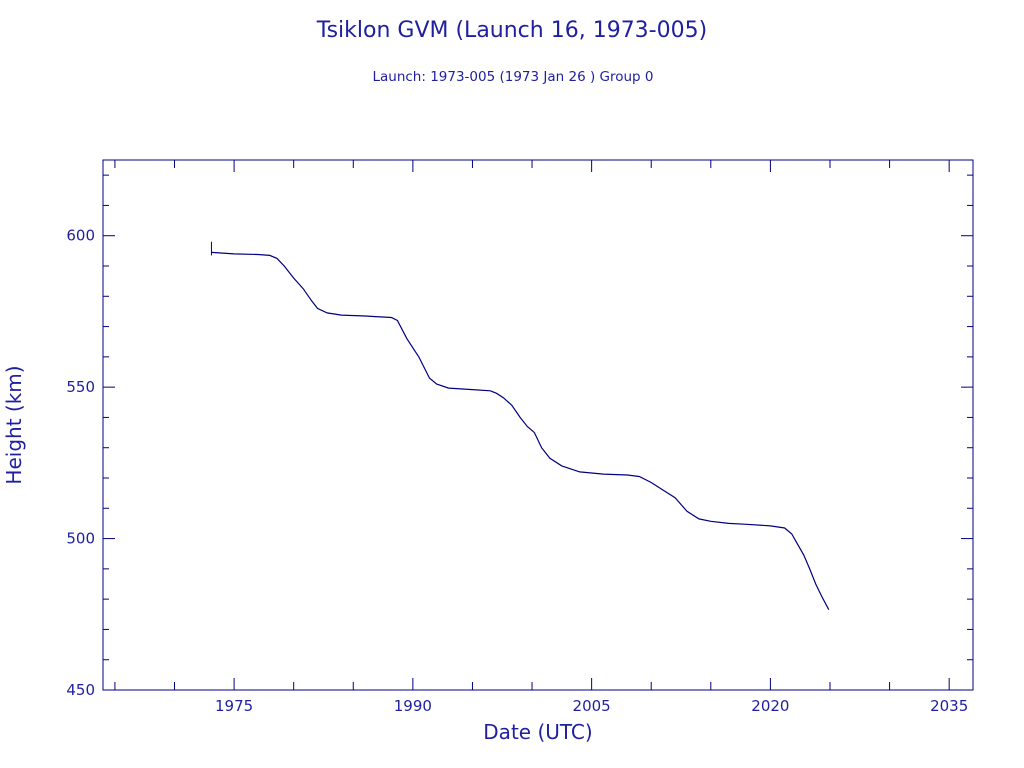 The height and width of the screenshot is (768, 1024). What do you see at coordinates (80, 690) in the screenshot?
I see `y-tick-label: 450` at bounding box center [80, 690].